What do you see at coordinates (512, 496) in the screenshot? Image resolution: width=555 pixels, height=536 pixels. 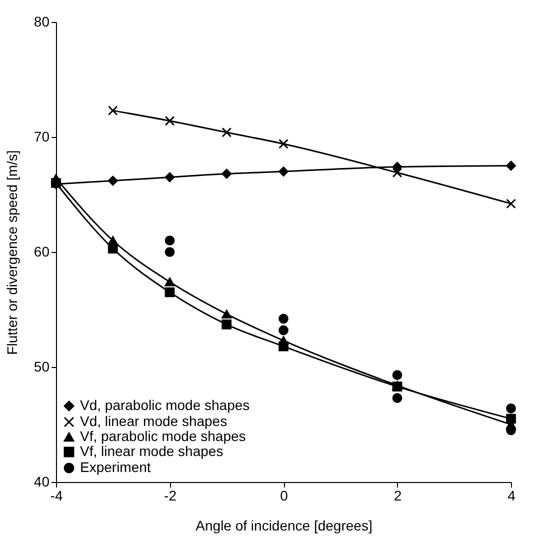 I see `x-tick-label: 4` at bounding box center [512, 496].